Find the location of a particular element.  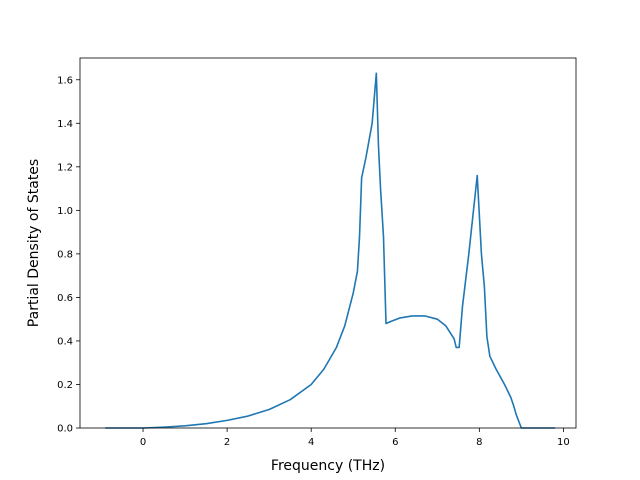

y-tick-label: 0.4 is located at coordinates (65, 341).